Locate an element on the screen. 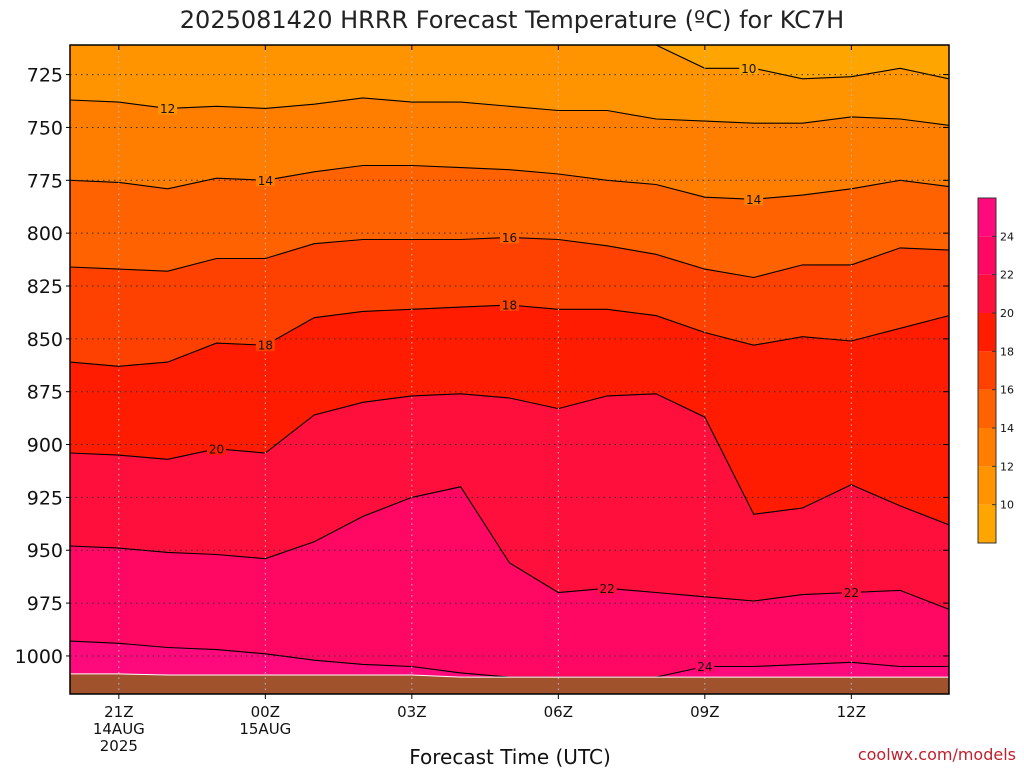 This screenshot has width=1024, height=772. ground-layer is located at coordinates (509, 683).